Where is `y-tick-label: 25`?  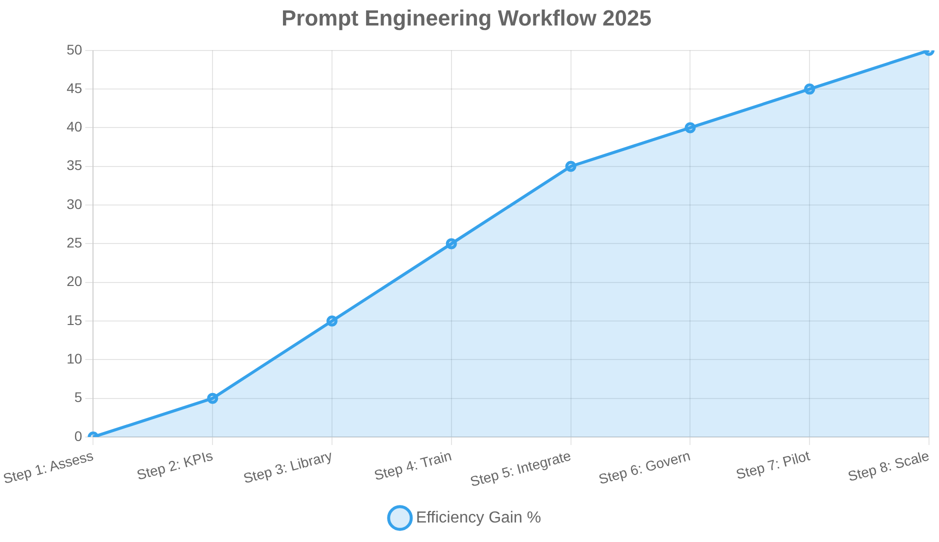
y-tick-label: 25 is located at coordinates (74, 242).